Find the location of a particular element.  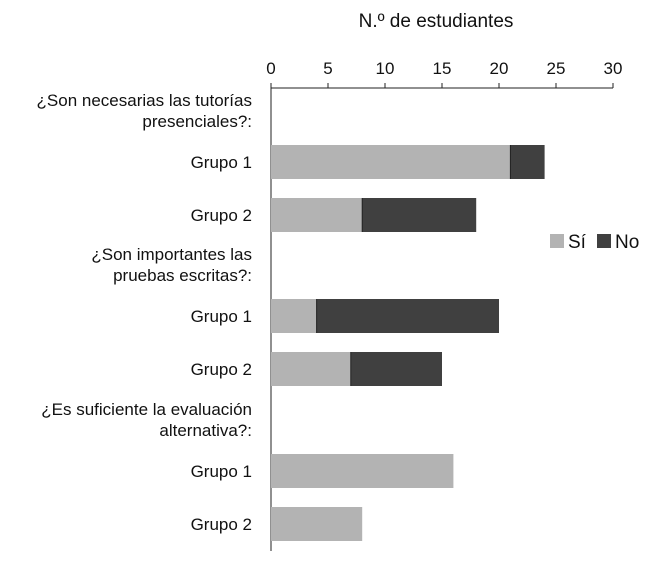

x-tick-label: 0 is located at coordinates (270, 68).